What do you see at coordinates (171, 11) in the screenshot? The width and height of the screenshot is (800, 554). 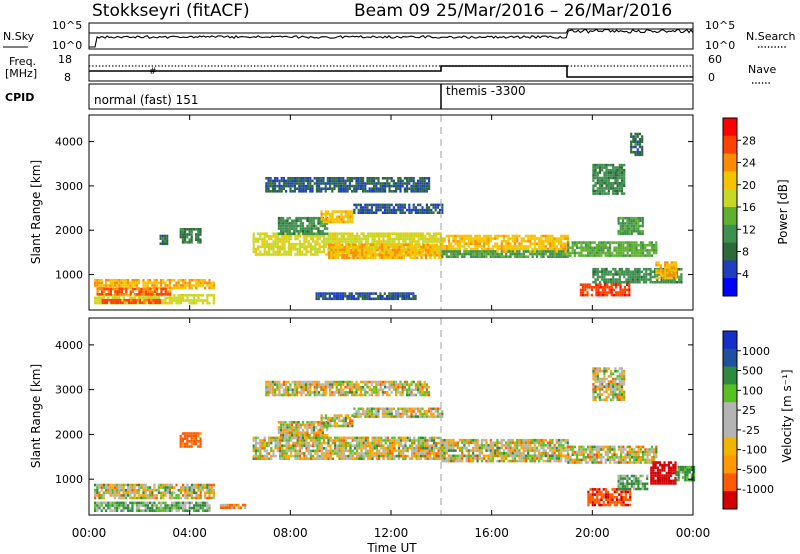 I see `station-title: Stokkseyri (fitACF)` at bounding box center [171, 11].